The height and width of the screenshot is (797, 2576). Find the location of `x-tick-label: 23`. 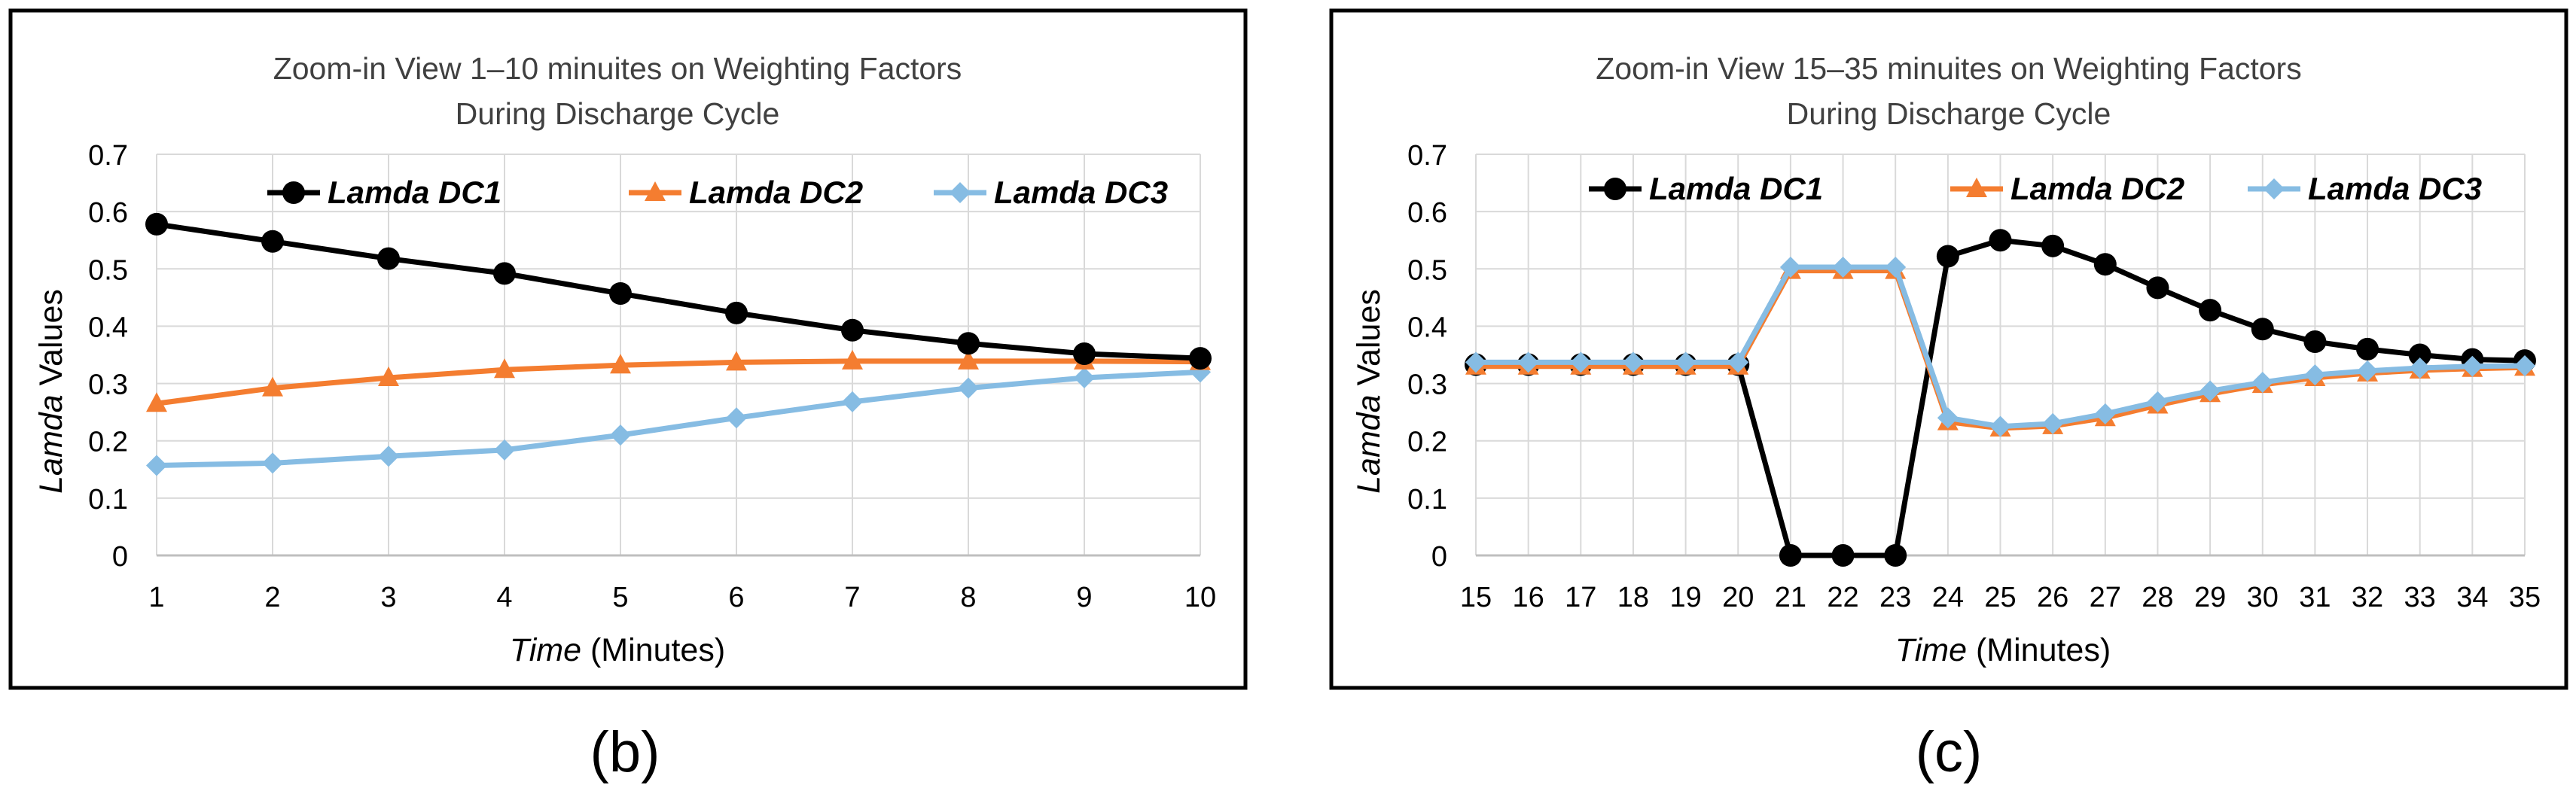

x-tick-label: 23 is located at coordinates (1895, 597).